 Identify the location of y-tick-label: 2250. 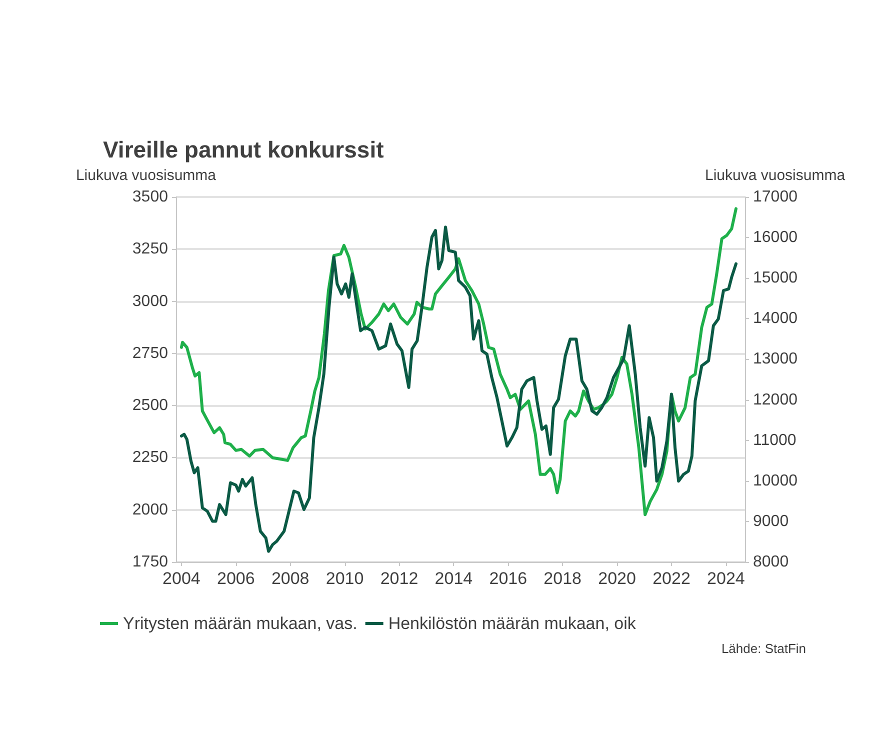
(150, 457).